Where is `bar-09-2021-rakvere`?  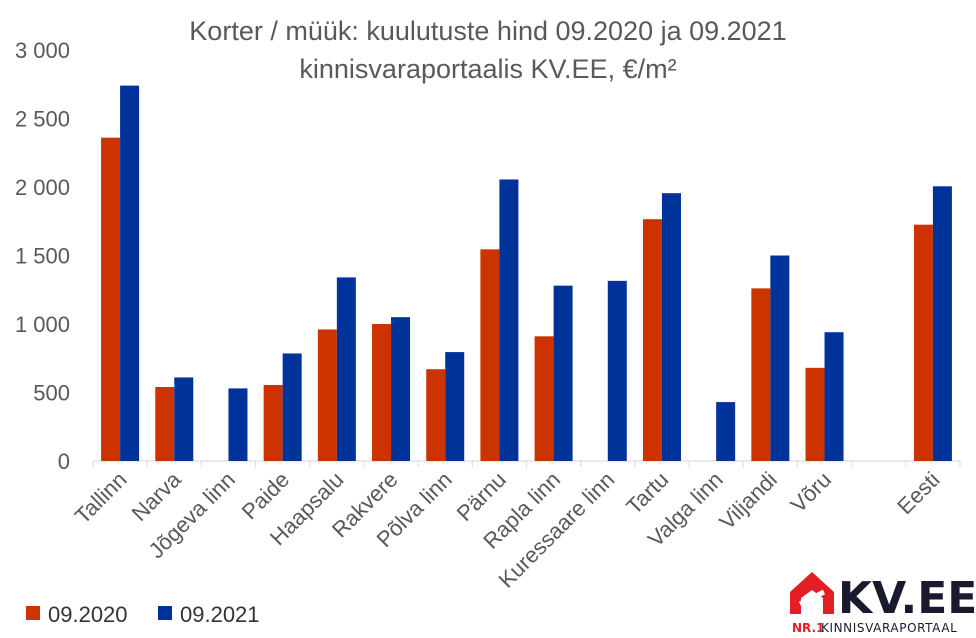
bar-09-2021-rakvere is located at coordinates (401, 389).